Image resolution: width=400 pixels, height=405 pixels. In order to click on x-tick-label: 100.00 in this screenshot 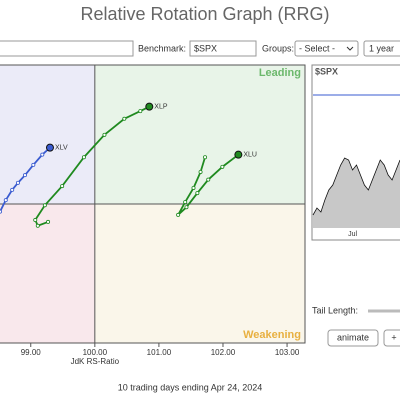, I will do `click(95, 352)`.